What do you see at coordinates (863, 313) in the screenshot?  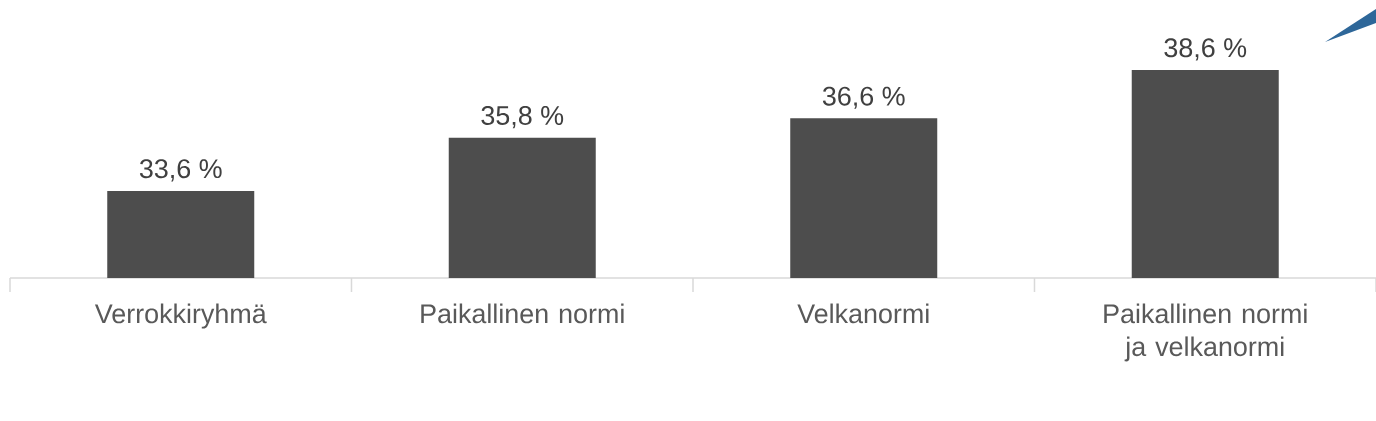 I see `x-tick-label: Velkanormi` at bounding box center [863, 313].